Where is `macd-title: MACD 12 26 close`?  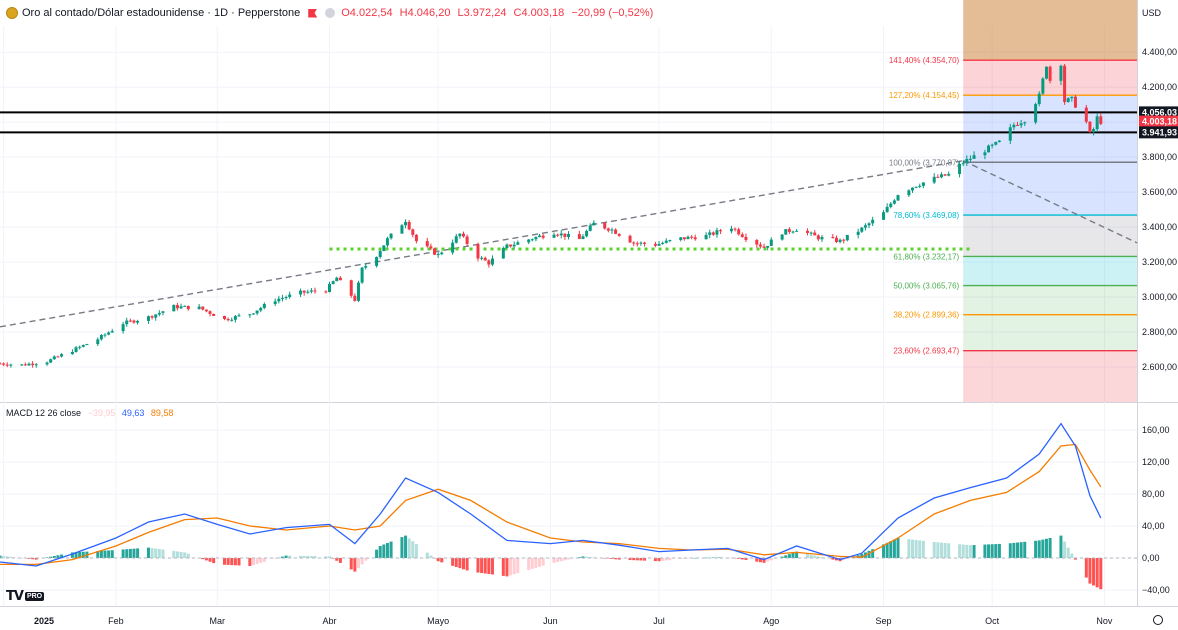
macd-title: MACD 12 26 close is located at coordinates (44, 413).